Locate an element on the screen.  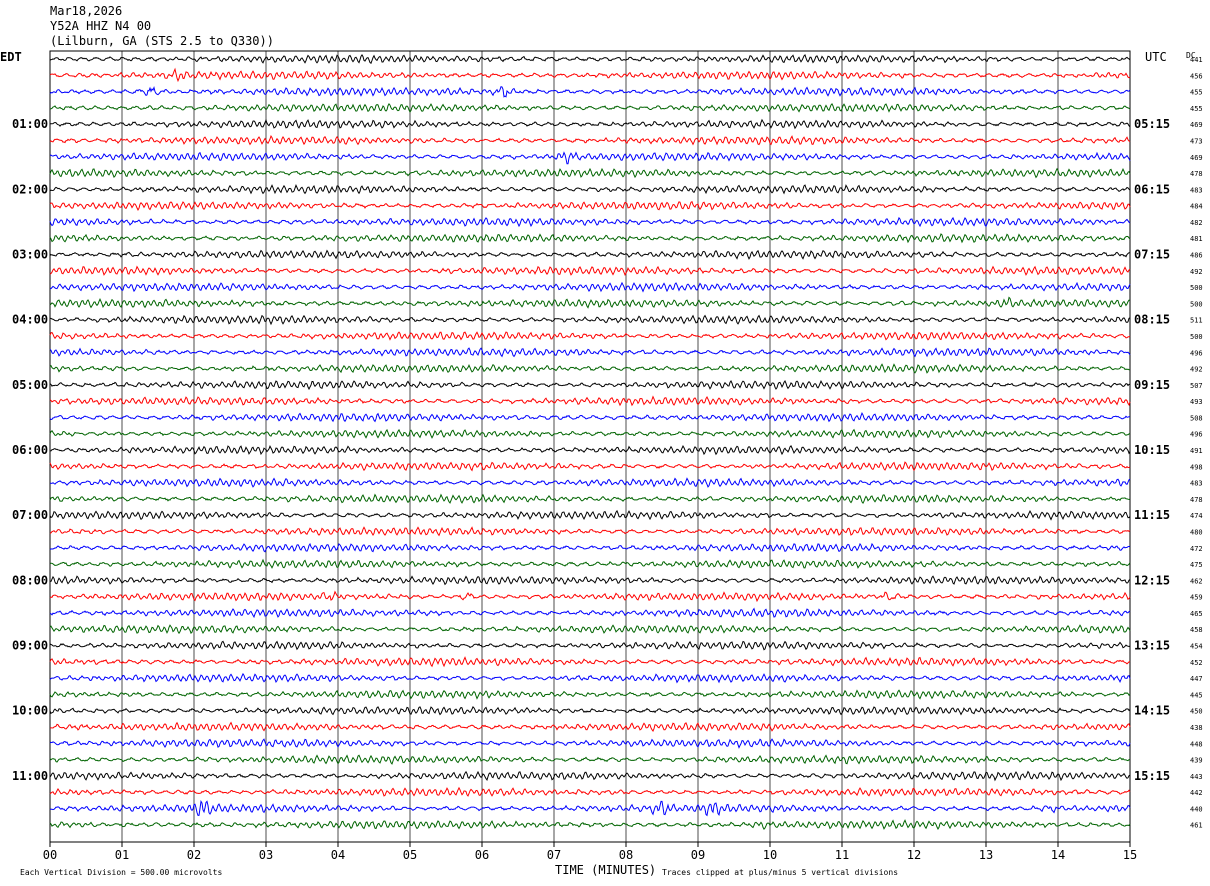
x-tick-label: 07 is located at coordinates (554, 855).